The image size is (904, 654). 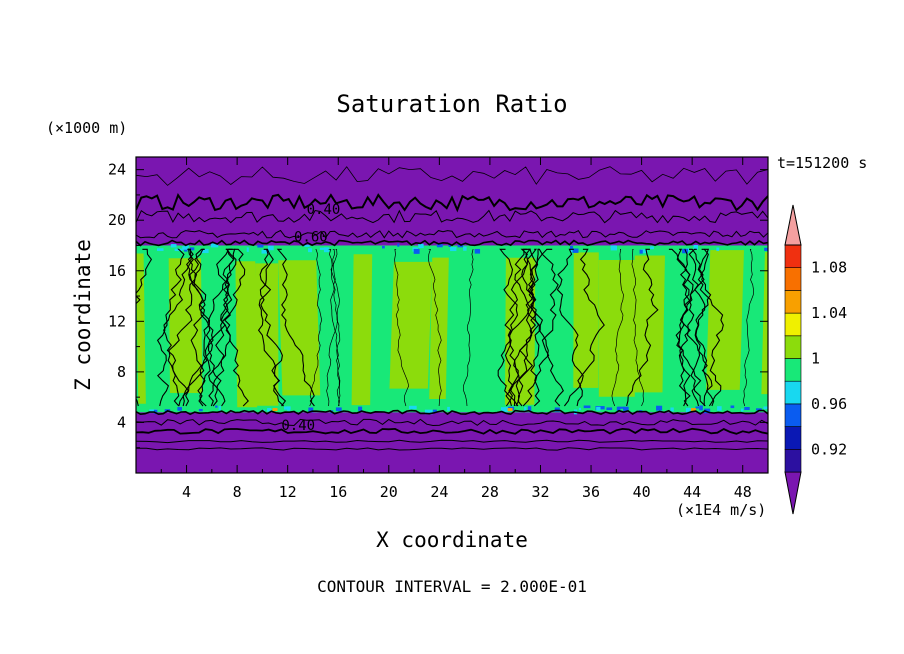 I want to click on x-tick-label: 48, so click(x=743, y=492).